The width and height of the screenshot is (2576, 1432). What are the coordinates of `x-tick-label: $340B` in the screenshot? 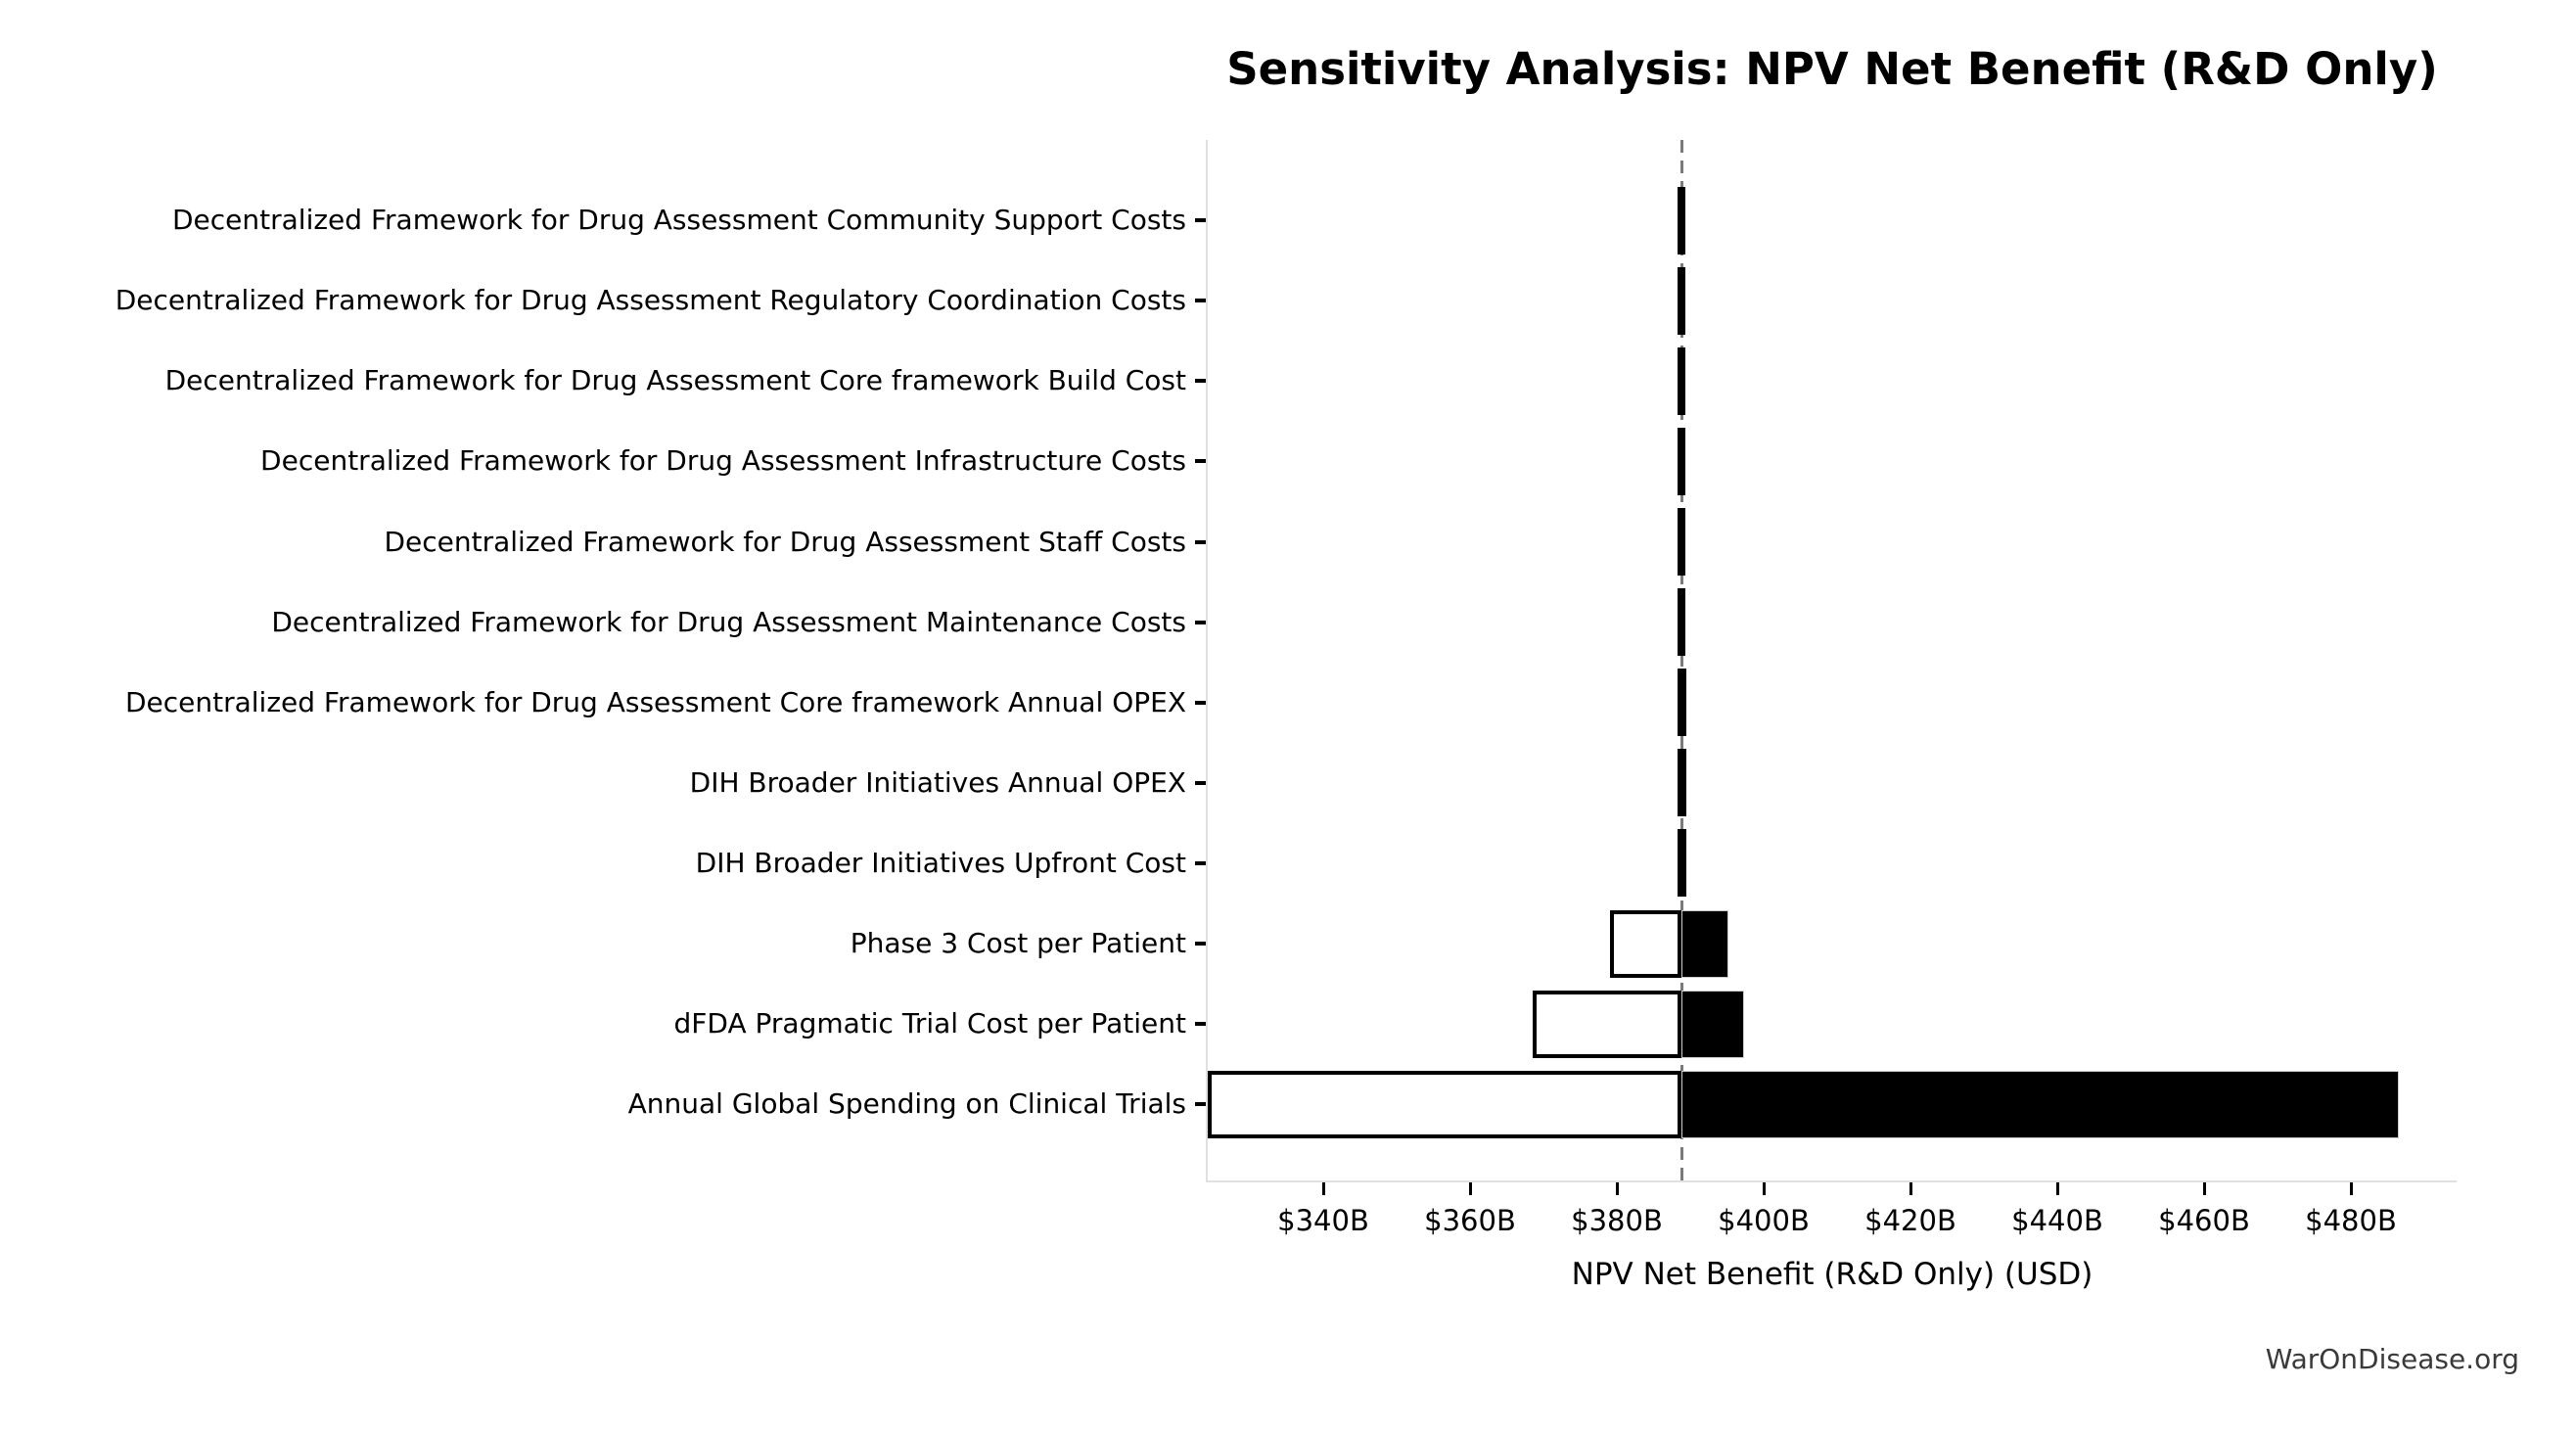 It's located at (1323, 1220).